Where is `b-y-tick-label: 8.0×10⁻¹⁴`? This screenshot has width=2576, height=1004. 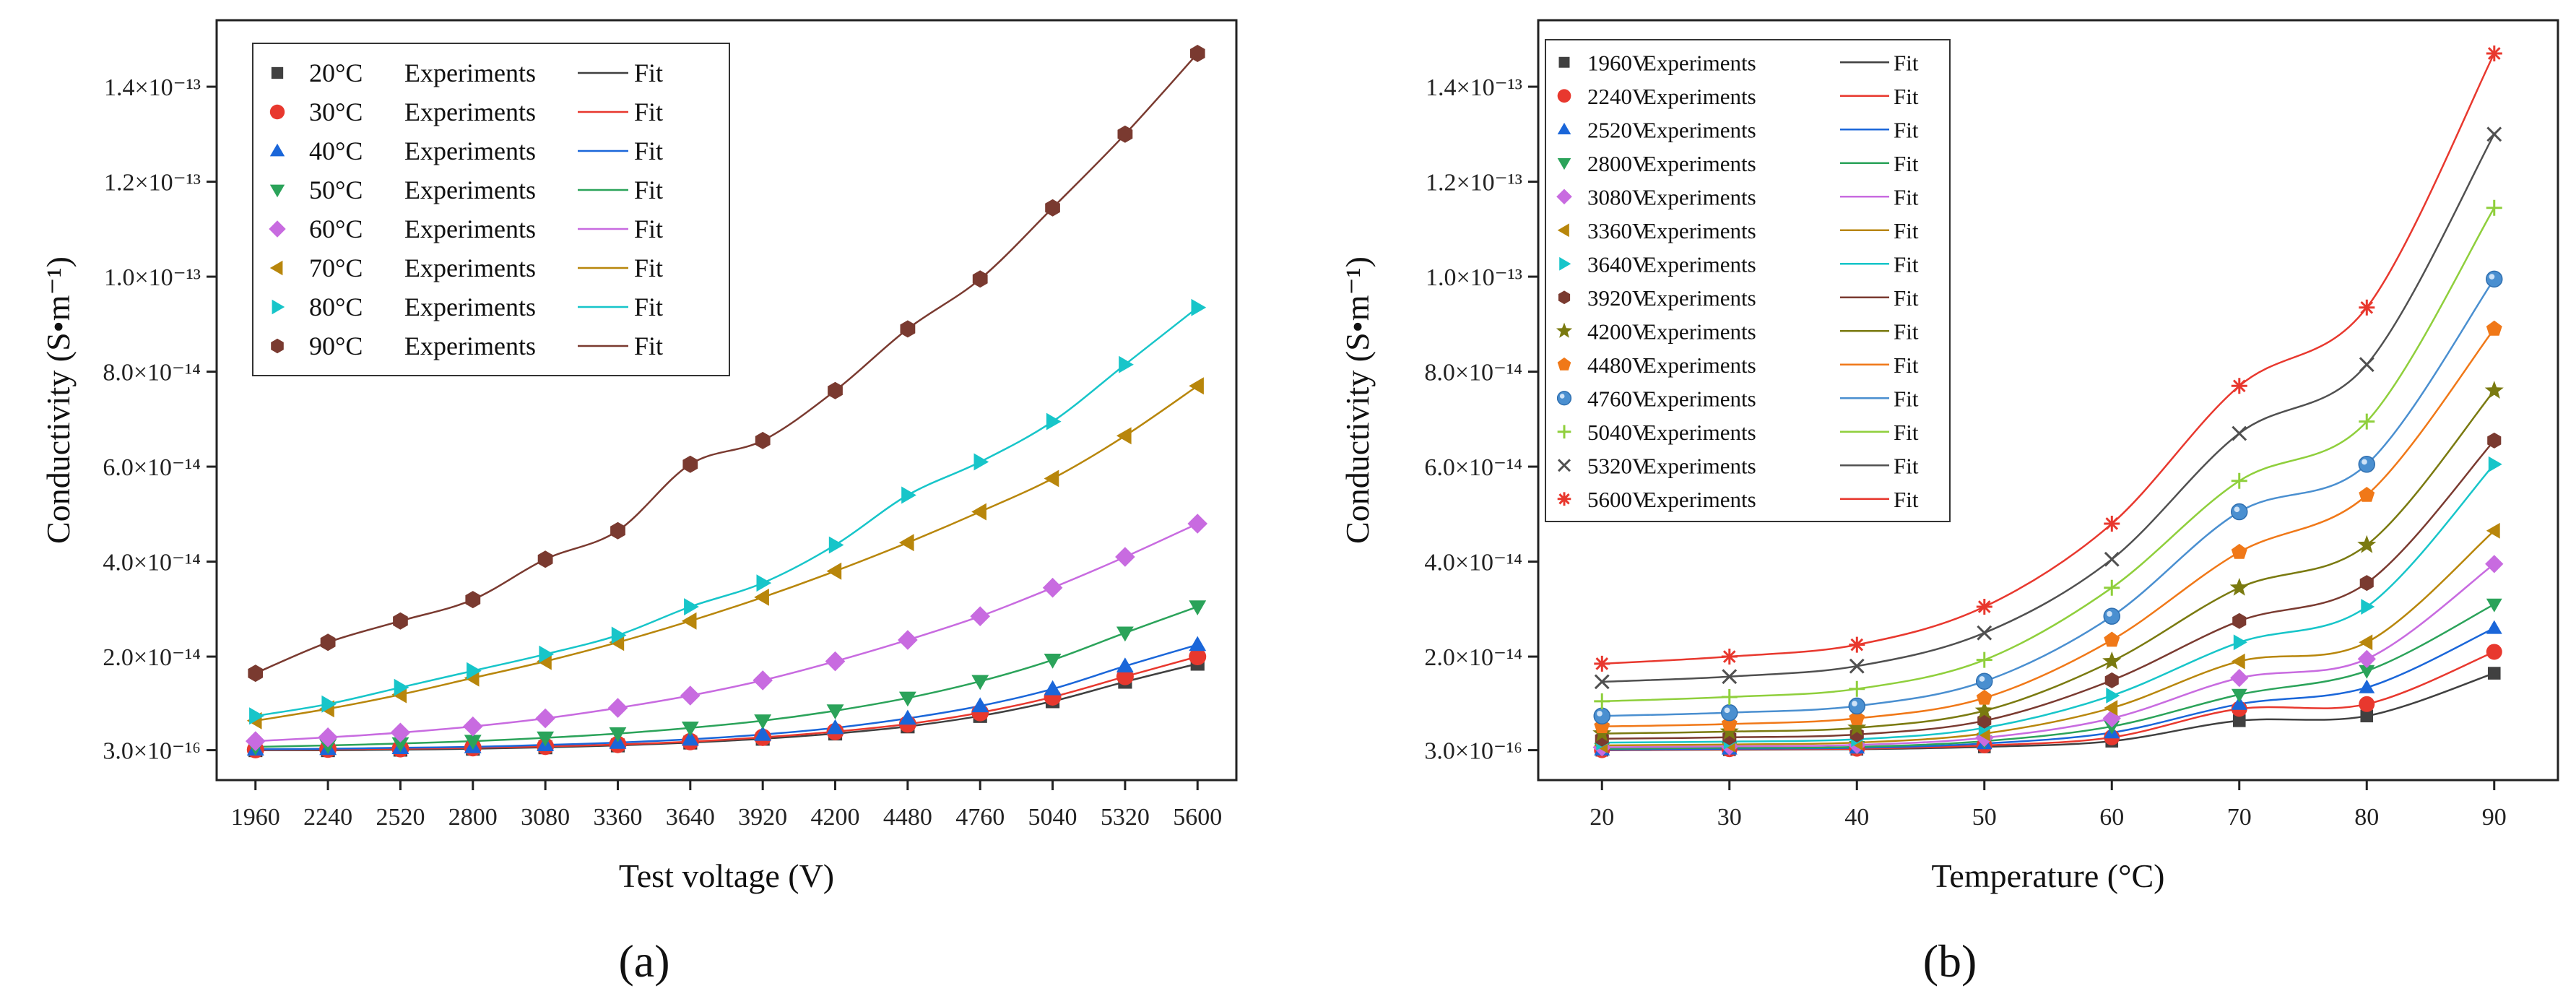 b-y-tick-label: 8.0×10⁻¹⁴ is located at coordinates (1473, 373).